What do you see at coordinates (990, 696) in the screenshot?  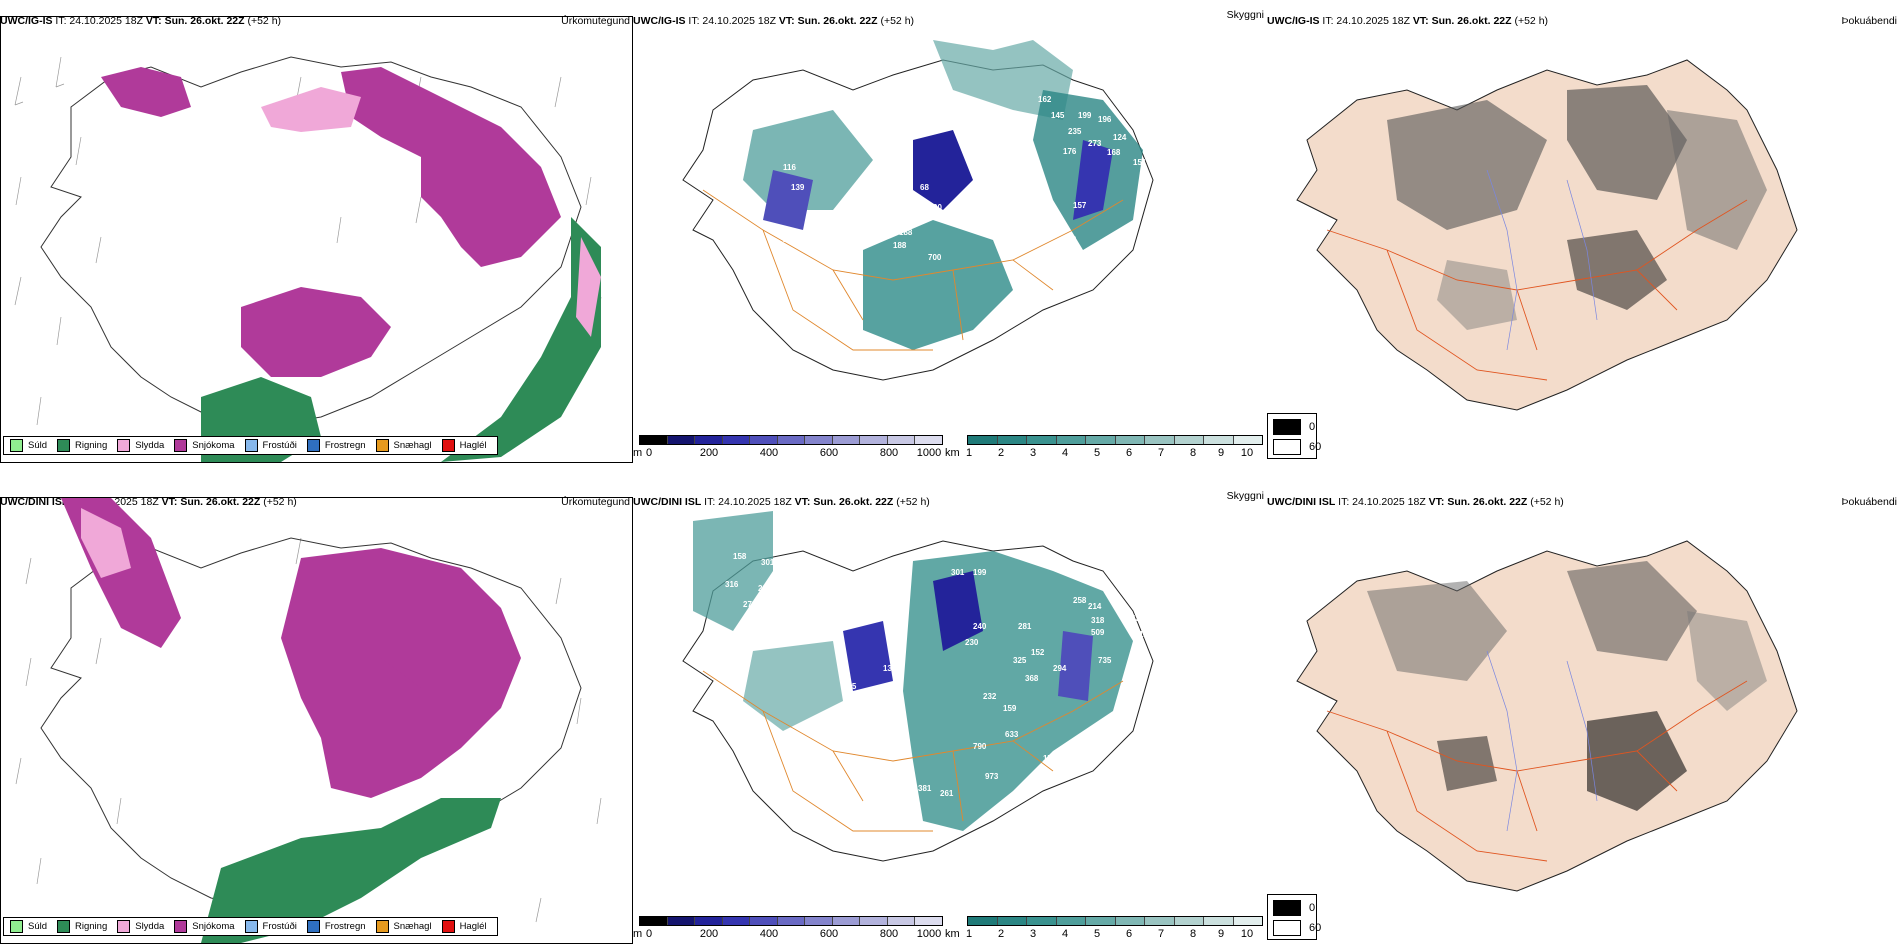 I see `svg-text: 232` at bounding box center [990, 696].